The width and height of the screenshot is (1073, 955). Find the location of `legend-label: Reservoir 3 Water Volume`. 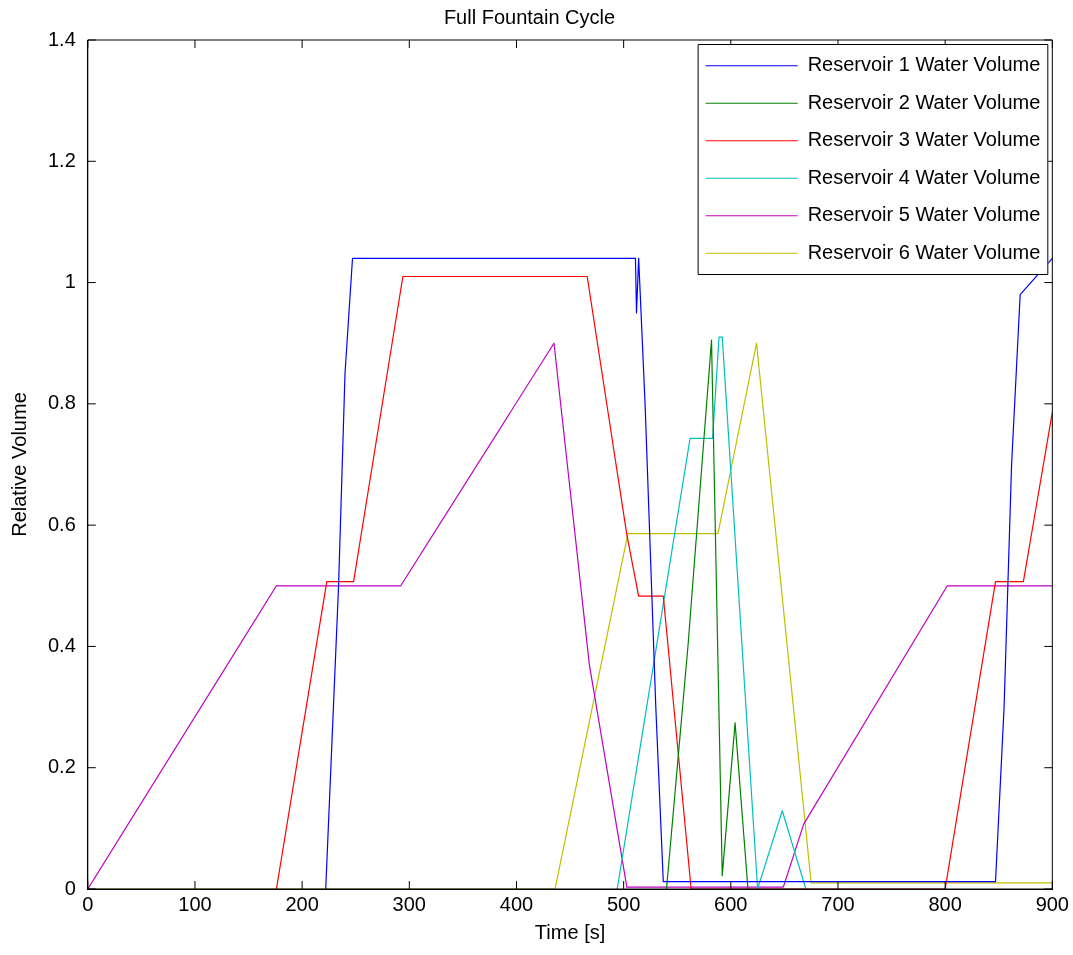

legend-label: Reservoir 3 Water Volume is located at coordinates (924, 139).